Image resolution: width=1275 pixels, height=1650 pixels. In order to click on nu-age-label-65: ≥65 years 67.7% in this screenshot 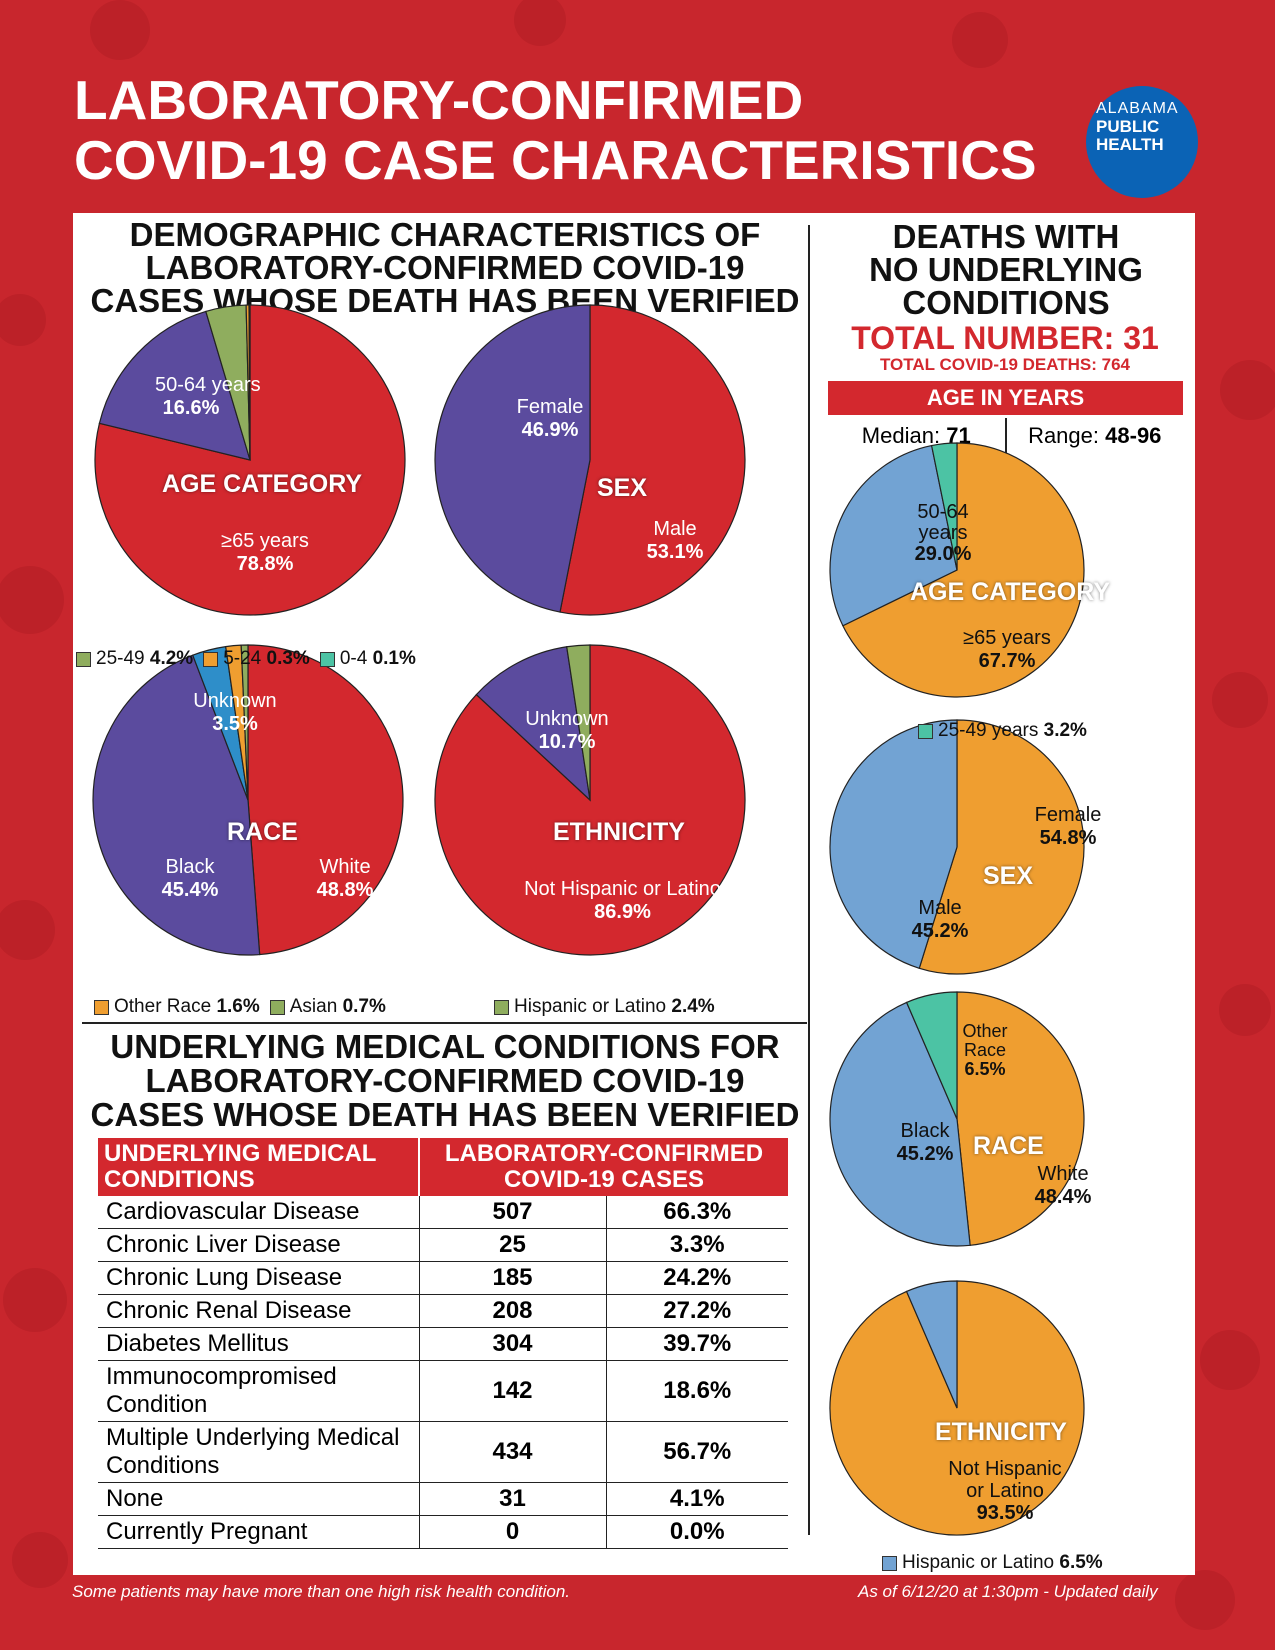, I will do `click(1007, 650)`.